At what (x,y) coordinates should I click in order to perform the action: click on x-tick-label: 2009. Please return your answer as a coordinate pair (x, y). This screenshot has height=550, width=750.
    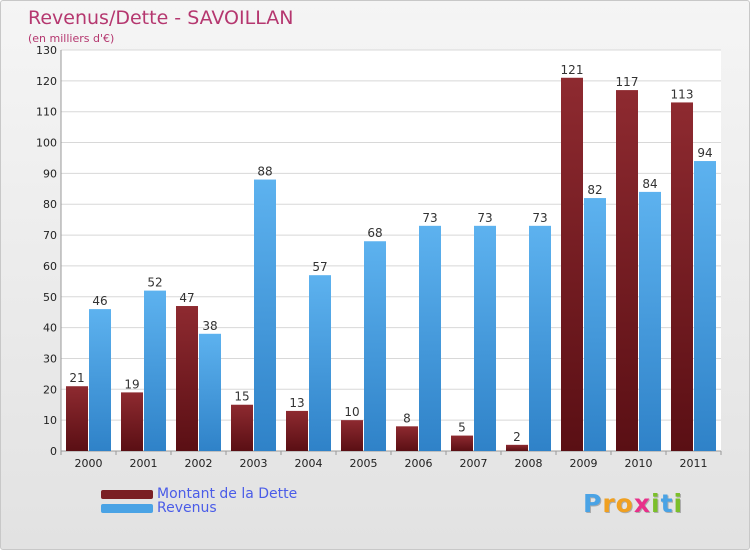
    Looking at the image, I should click on (584, 463).